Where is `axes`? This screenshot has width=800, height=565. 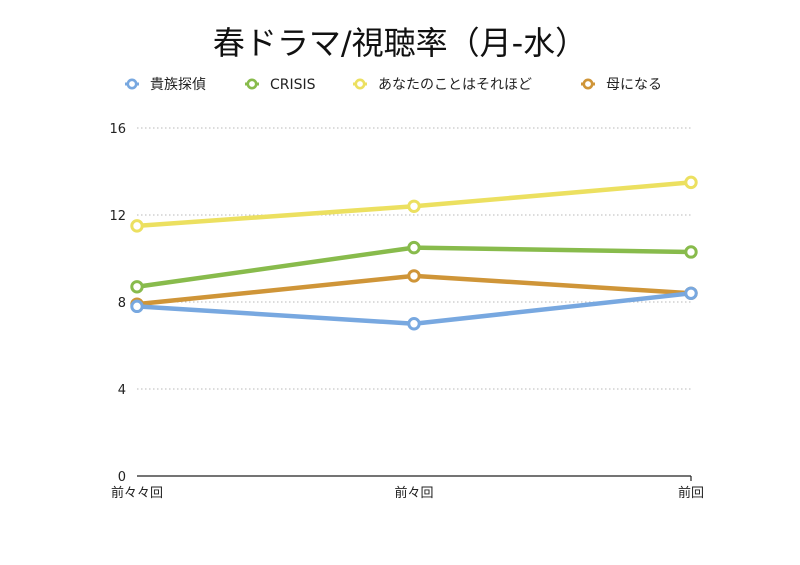 axes is located at coordinates (414, 478).